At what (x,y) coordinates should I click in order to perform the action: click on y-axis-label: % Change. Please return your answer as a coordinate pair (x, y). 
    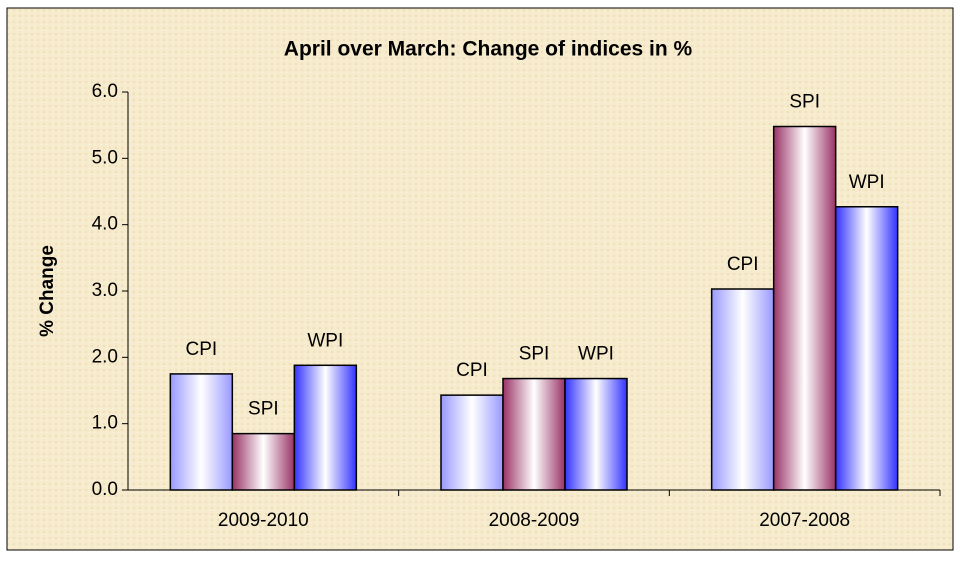
    Looking at the image, I should click on (47, 291).